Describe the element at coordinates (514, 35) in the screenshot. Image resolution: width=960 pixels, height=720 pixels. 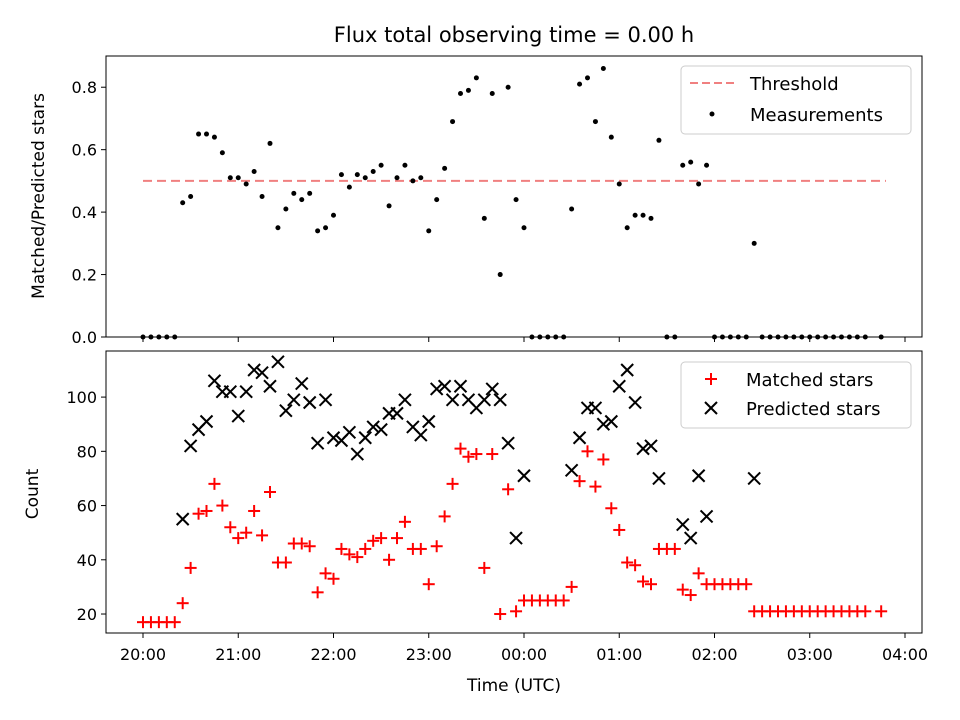
I see `top-chart-title: Flux total observing time = 0.00 h` at that location.